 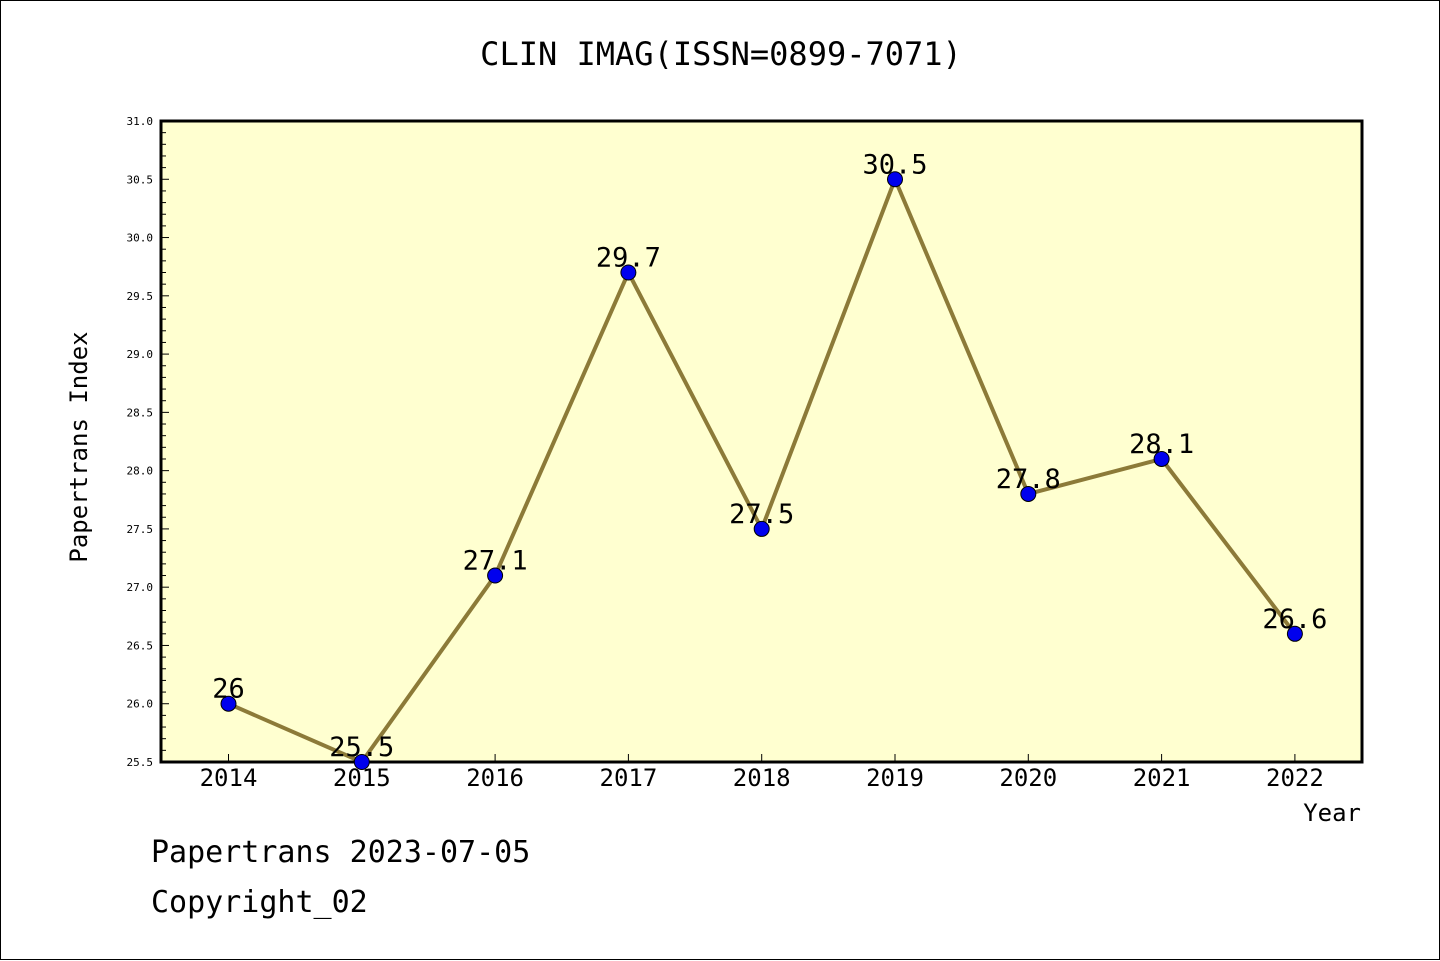 What do you see at coordinates (140, 529) in the screenshot?
I see `y-tick-label: 27.5` at bounding box center [140, 529].